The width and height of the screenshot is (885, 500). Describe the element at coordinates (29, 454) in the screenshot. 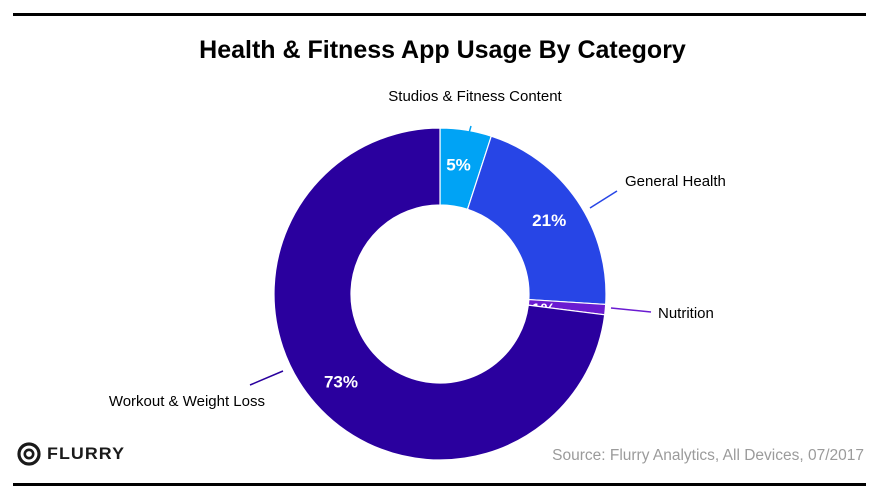

I see `flurry-logo-icon` at that location.